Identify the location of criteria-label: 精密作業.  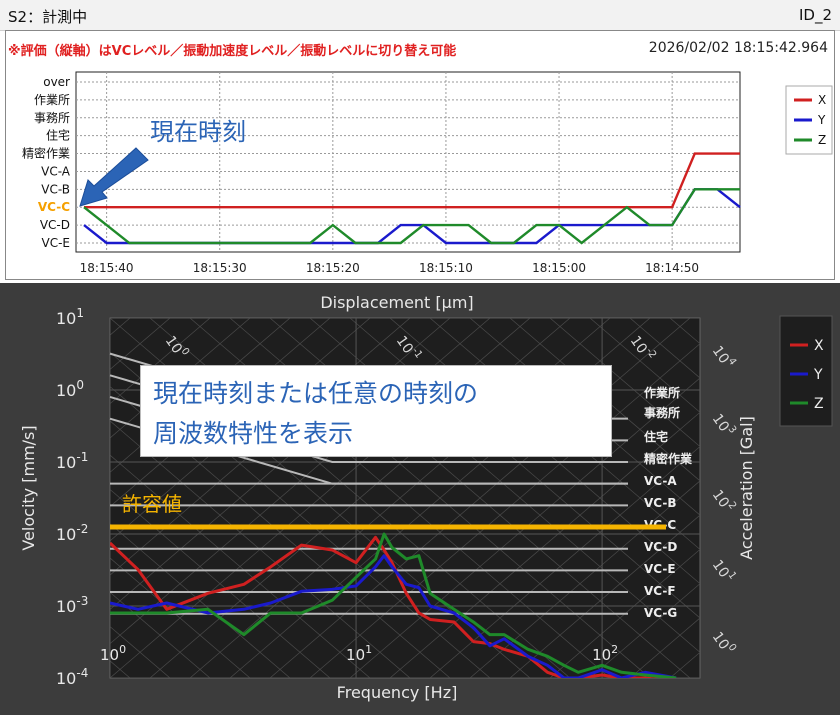
(668, 458).